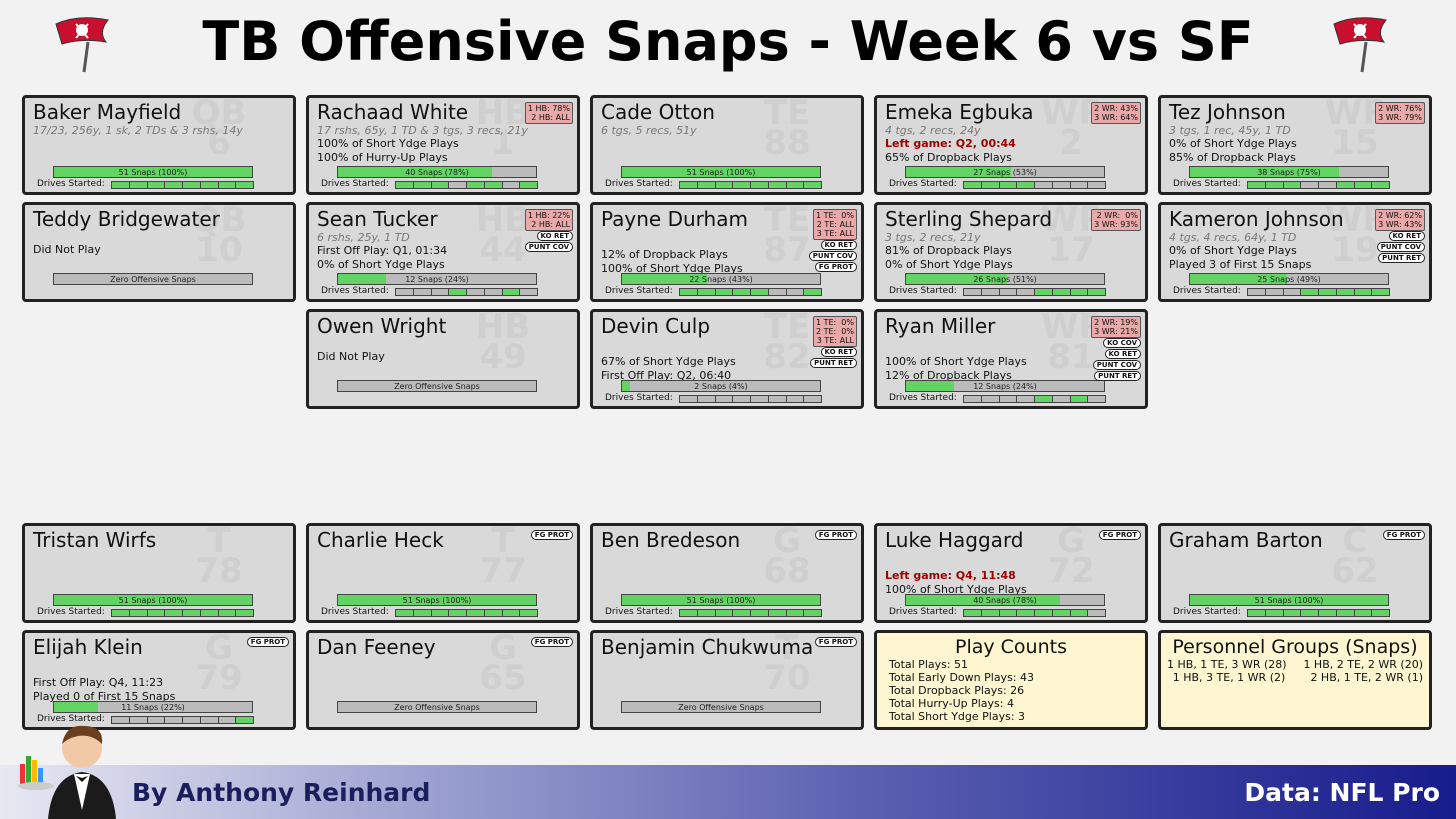 The width and height of the screenshot is (1456, 819). What do you see at coordinates (1071, 571) in the screenshot?
I see `jersey-number: 72` at bounding box center [1071, 571].